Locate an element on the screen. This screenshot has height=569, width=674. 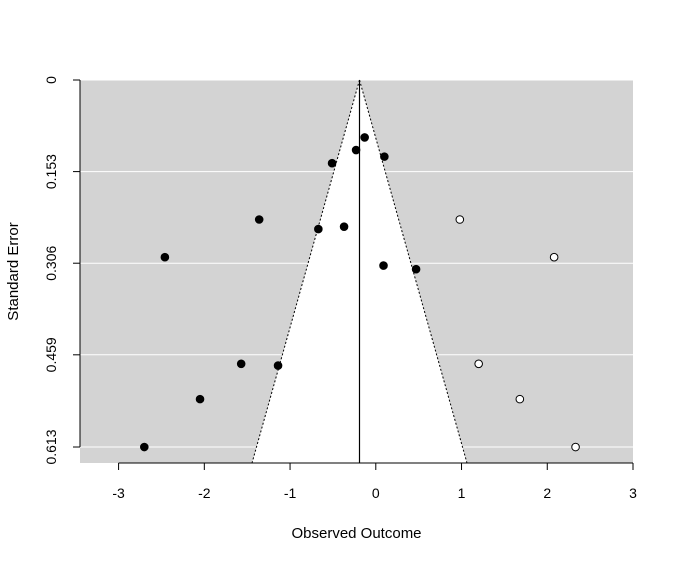
x-tick-label: -2 is located at coordinates (204, 493).